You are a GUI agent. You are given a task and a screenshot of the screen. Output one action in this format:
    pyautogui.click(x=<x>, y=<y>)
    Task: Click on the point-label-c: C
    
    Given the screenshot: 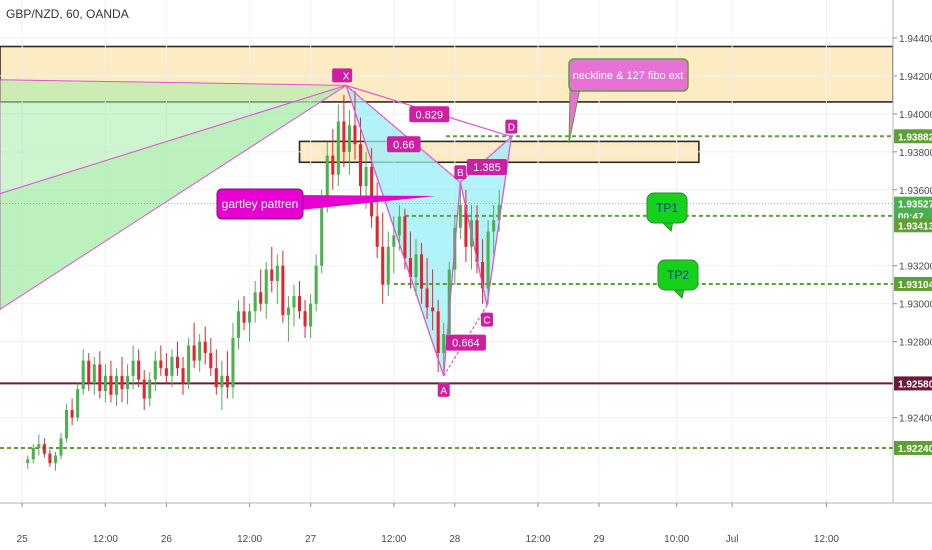 What is the action you would take?
    pyautogui.click(x=486, y=321)
    